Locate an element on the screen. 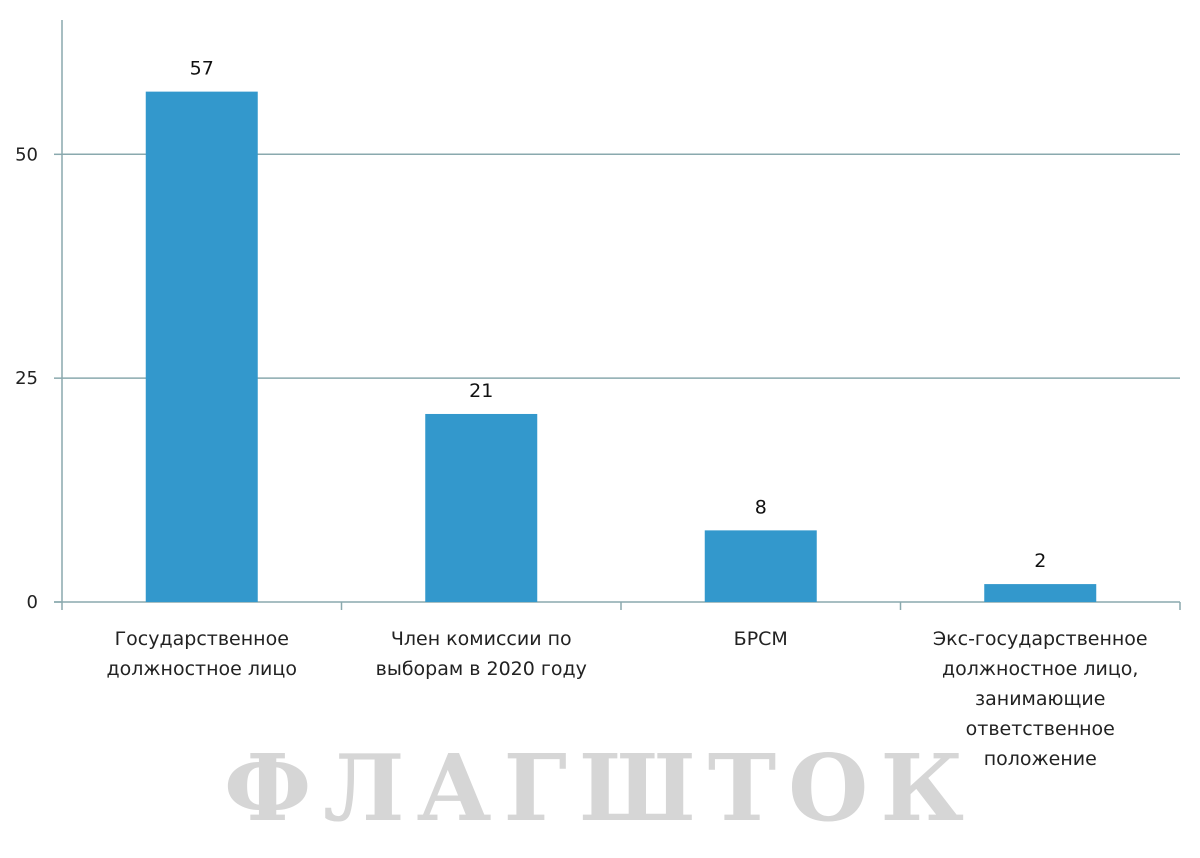 The width and height of the screenshot is (1200, 858). category-label: Член комиссии по выборам в 2020 году is located at coordinates (481, 654).